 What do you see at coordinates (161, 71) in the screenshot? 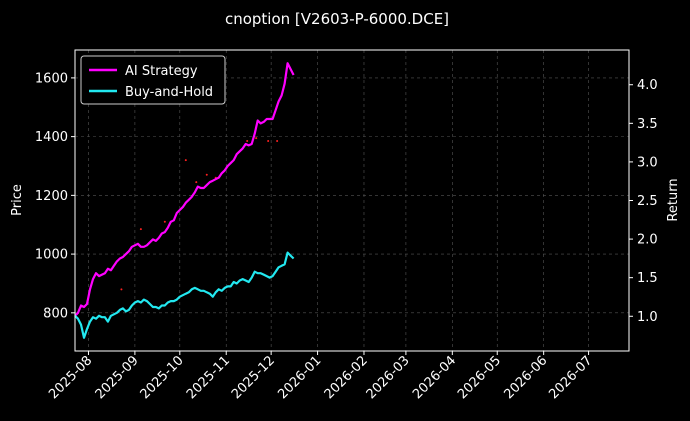
I see `legend-label-ai-strategy: AI Strategy` at bounding box center [161, 71].